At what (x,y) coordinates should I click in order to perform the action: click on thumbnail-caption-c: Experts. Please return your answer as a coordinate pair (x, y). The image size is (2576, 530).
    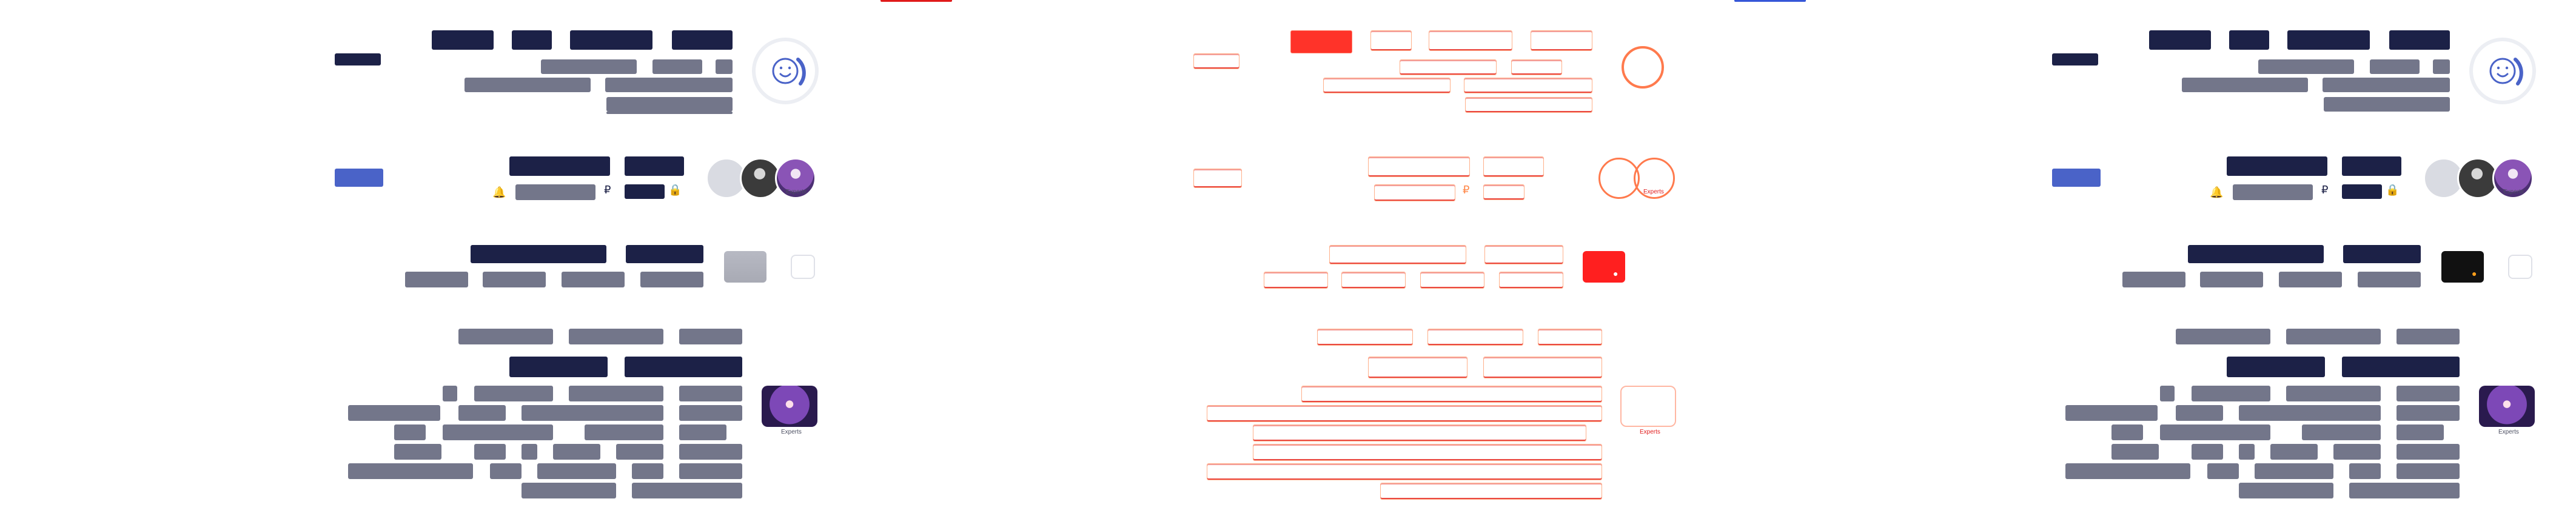
    Looking at the image, I should click on (2508, 432).